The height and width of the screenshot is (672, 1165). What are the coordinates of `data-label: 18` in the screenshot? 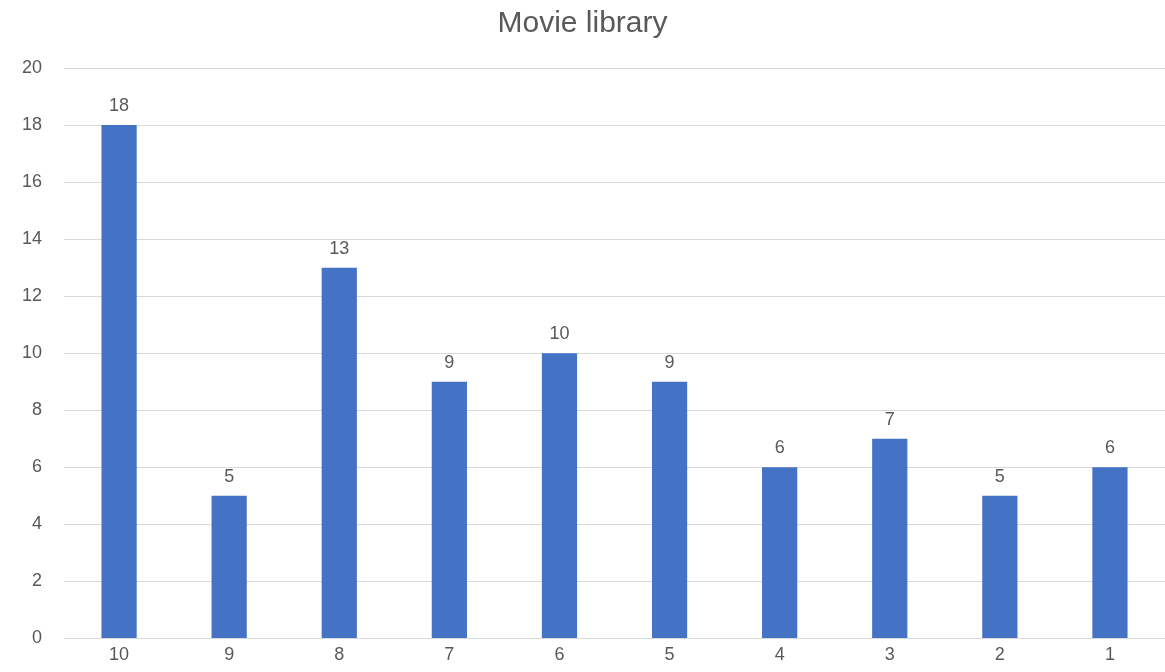 It's located at (119, 105).